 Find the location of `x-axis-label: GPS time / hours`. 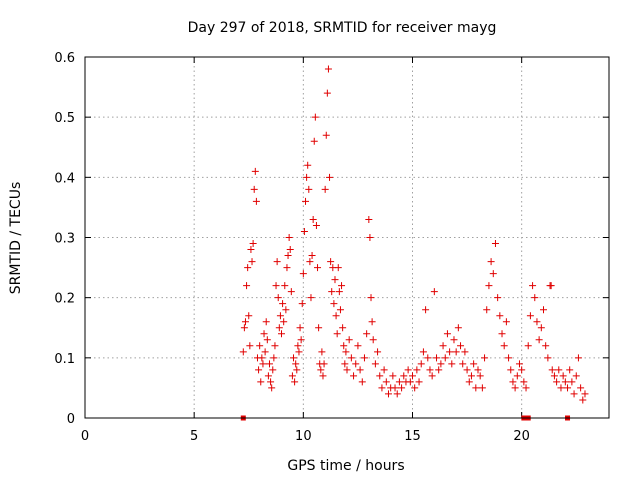

x-axis-label: GPS time / hours is located at coordinates (345, 466).